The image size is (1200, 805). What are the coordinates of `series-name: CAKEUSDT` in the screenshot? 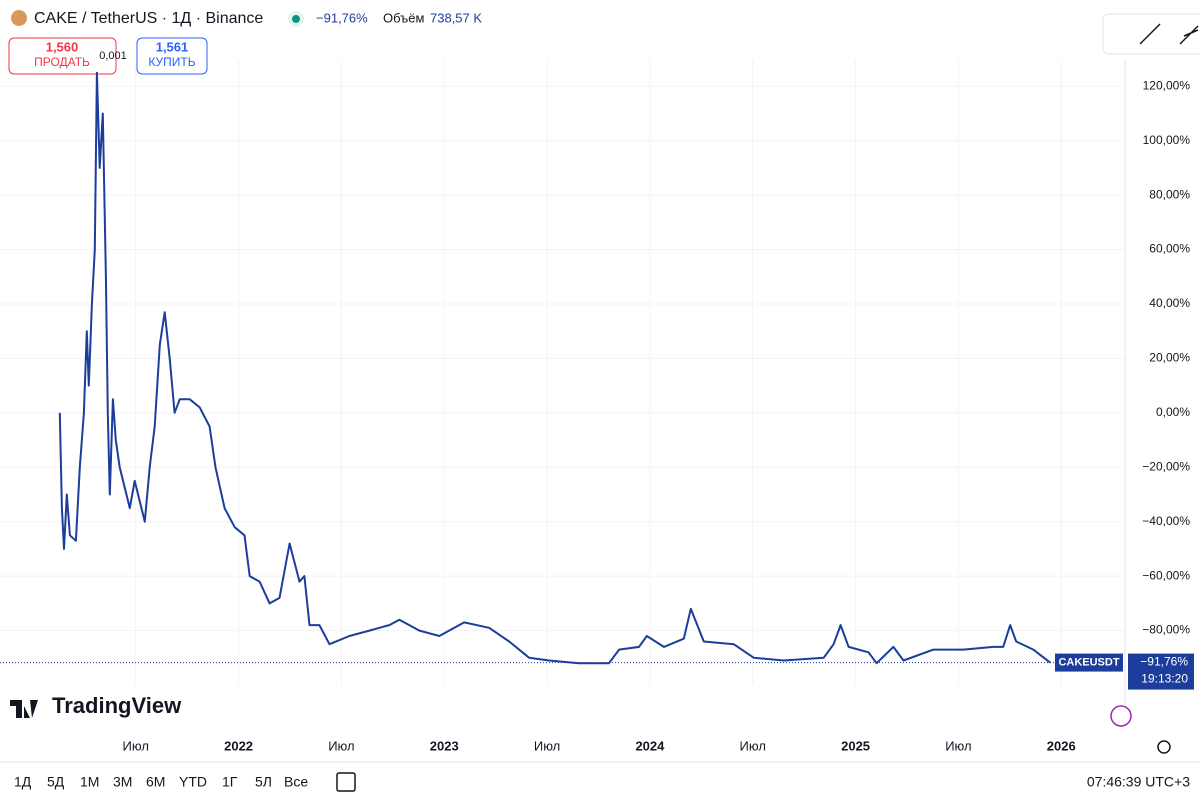 It's located at (1088, 662).